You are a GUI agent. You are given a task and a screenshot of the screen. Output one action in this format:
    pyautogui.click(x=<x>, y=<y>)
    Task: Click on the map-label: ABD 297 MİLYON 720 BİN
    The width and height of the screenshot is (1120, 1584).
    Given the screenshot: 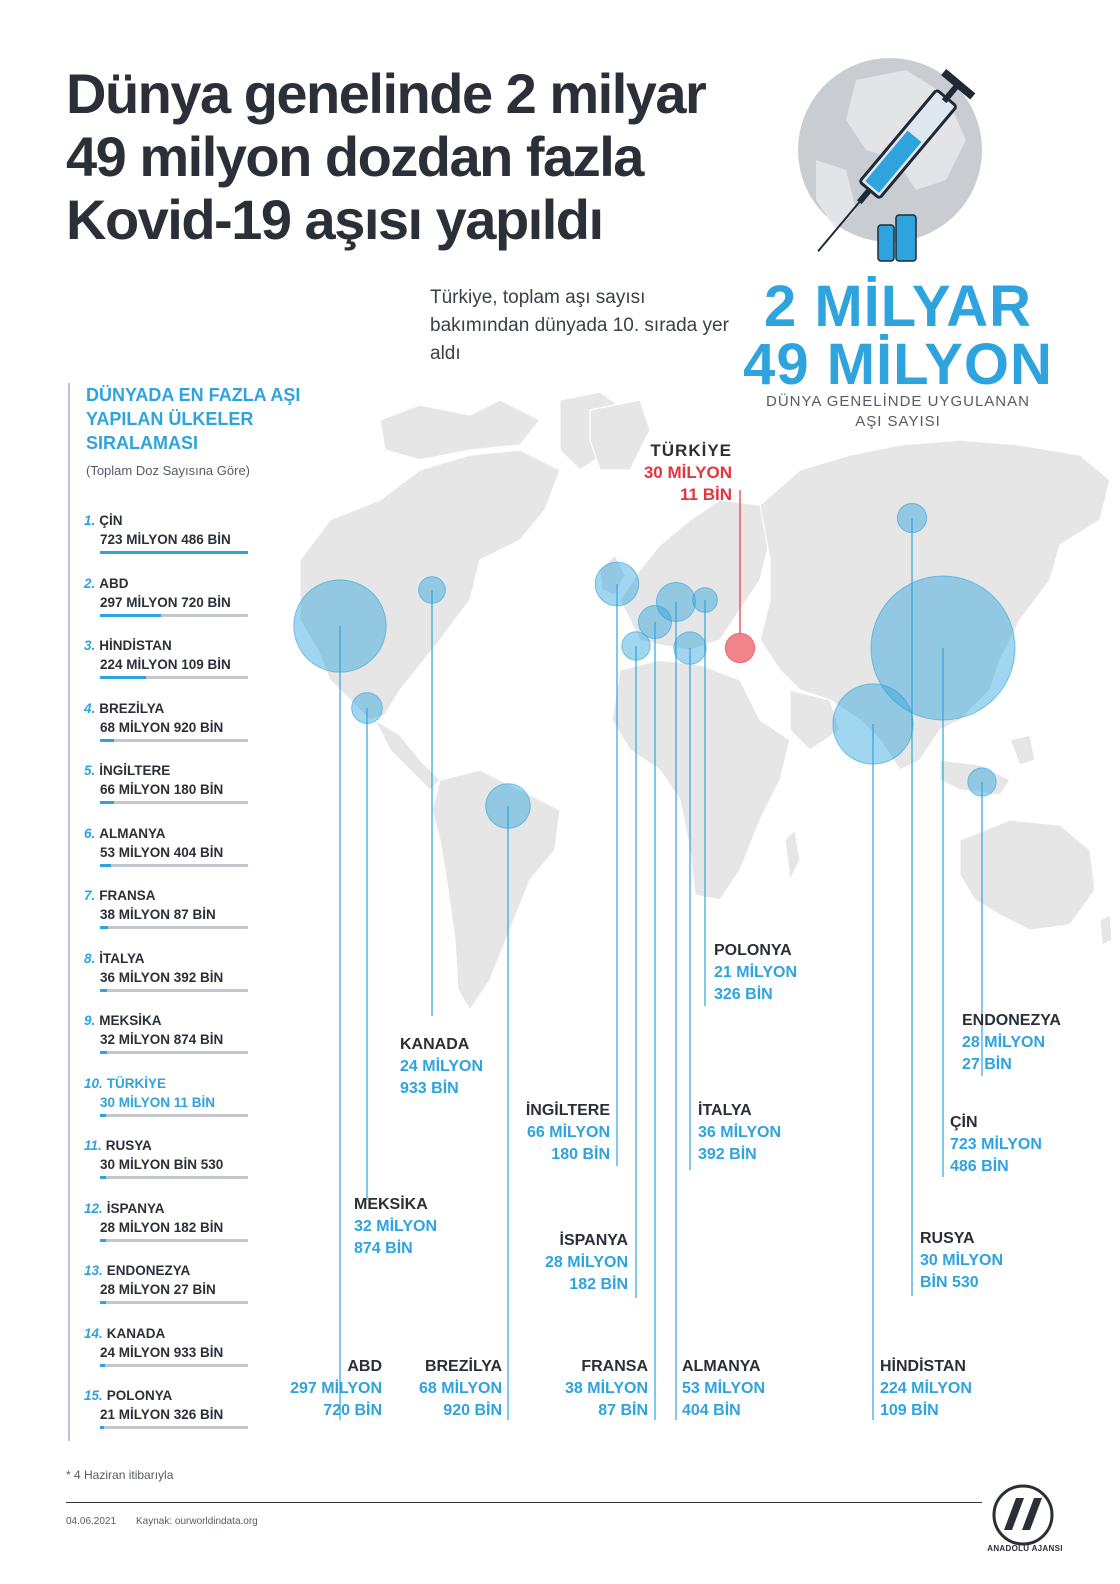 What is the action you would take?
    pyautogui.click(x=322, y=1389)
    